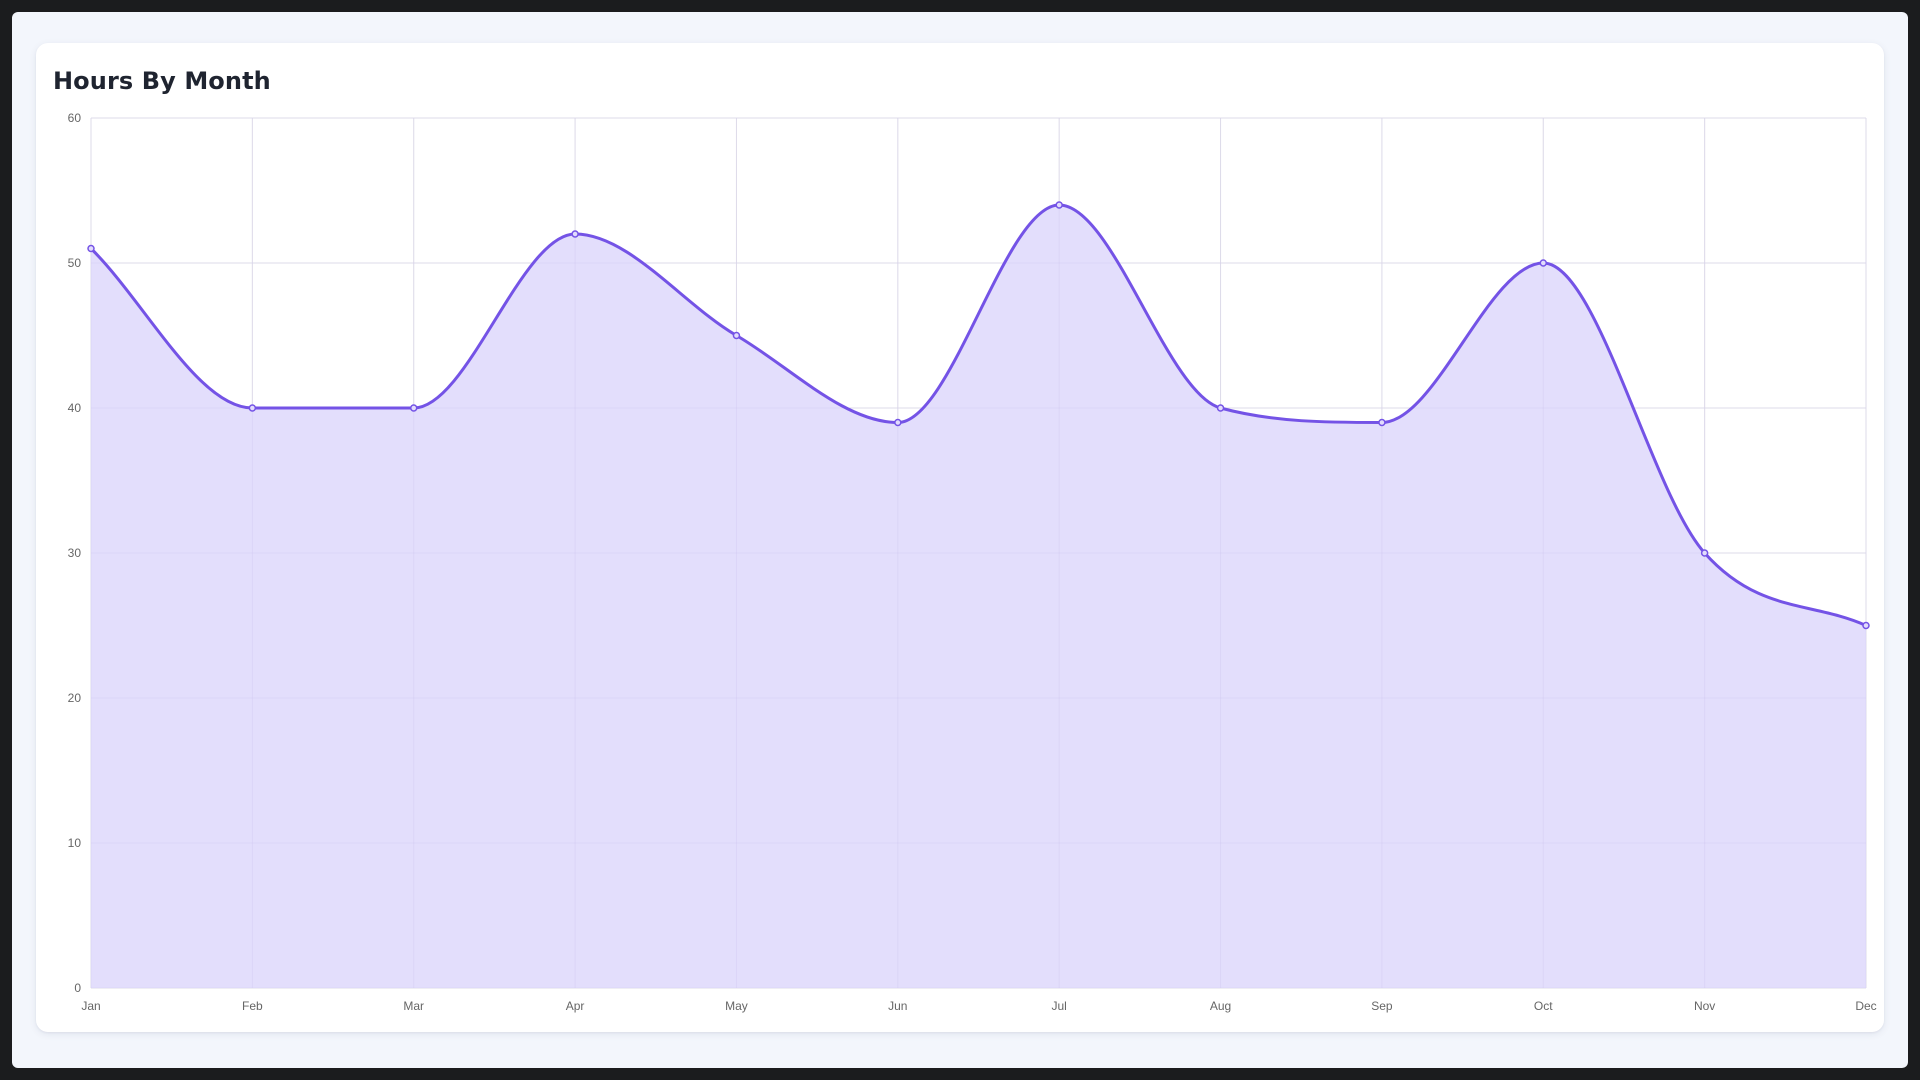 The height and width of the screenshot is (1080, 1920). What do you see at coordinates (575, 1006) in the screenshot?
I see `x-tick-label: Apr` at bounding box center [575, 1006].